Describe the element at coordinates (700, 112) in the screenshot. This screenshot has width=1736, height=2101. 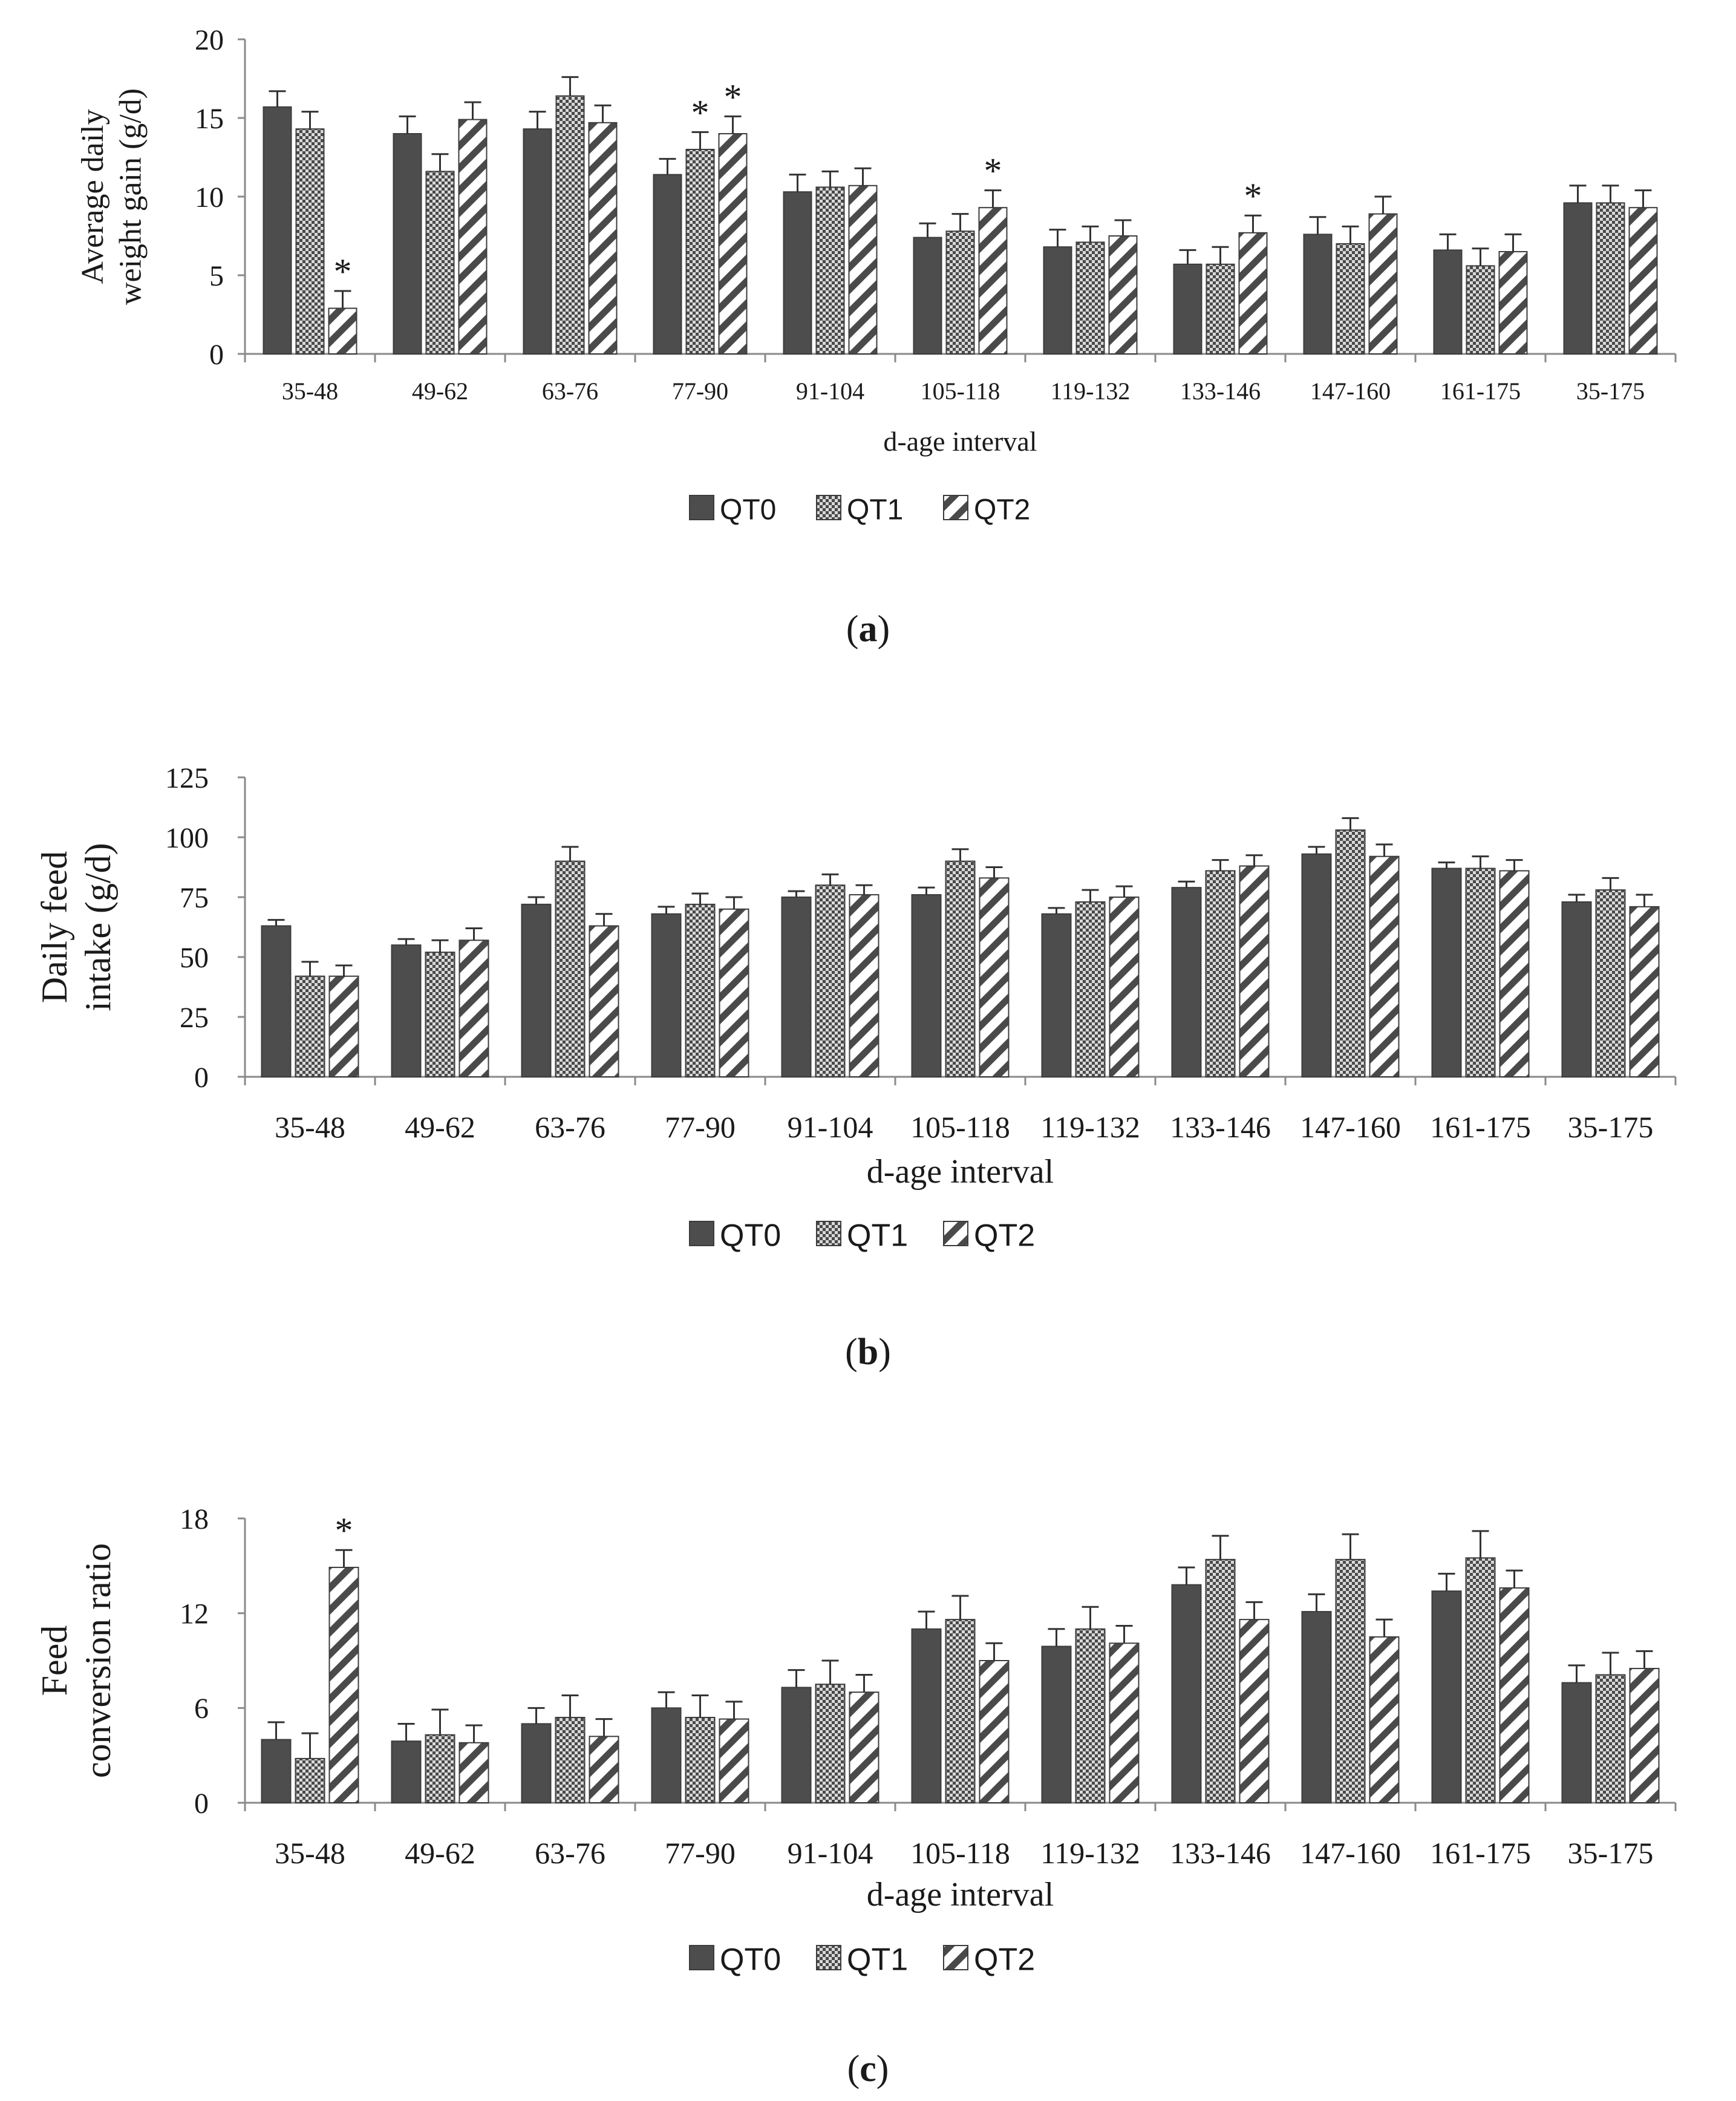
I see `significance-mark: *` at that location.